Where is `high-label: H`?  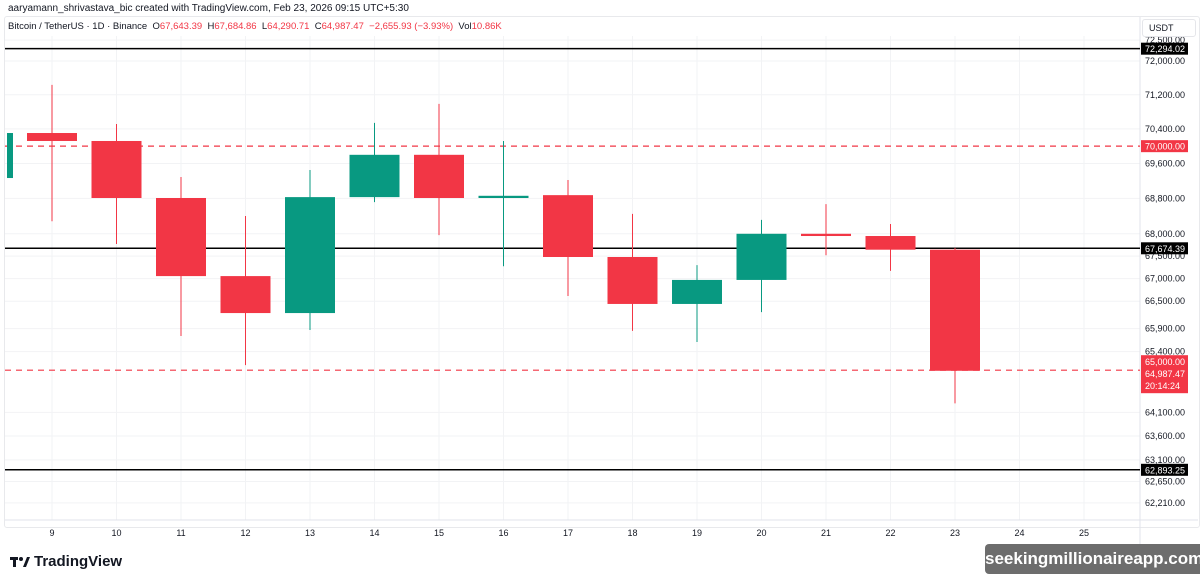
high-label: H is located at coordinates (211, 26).